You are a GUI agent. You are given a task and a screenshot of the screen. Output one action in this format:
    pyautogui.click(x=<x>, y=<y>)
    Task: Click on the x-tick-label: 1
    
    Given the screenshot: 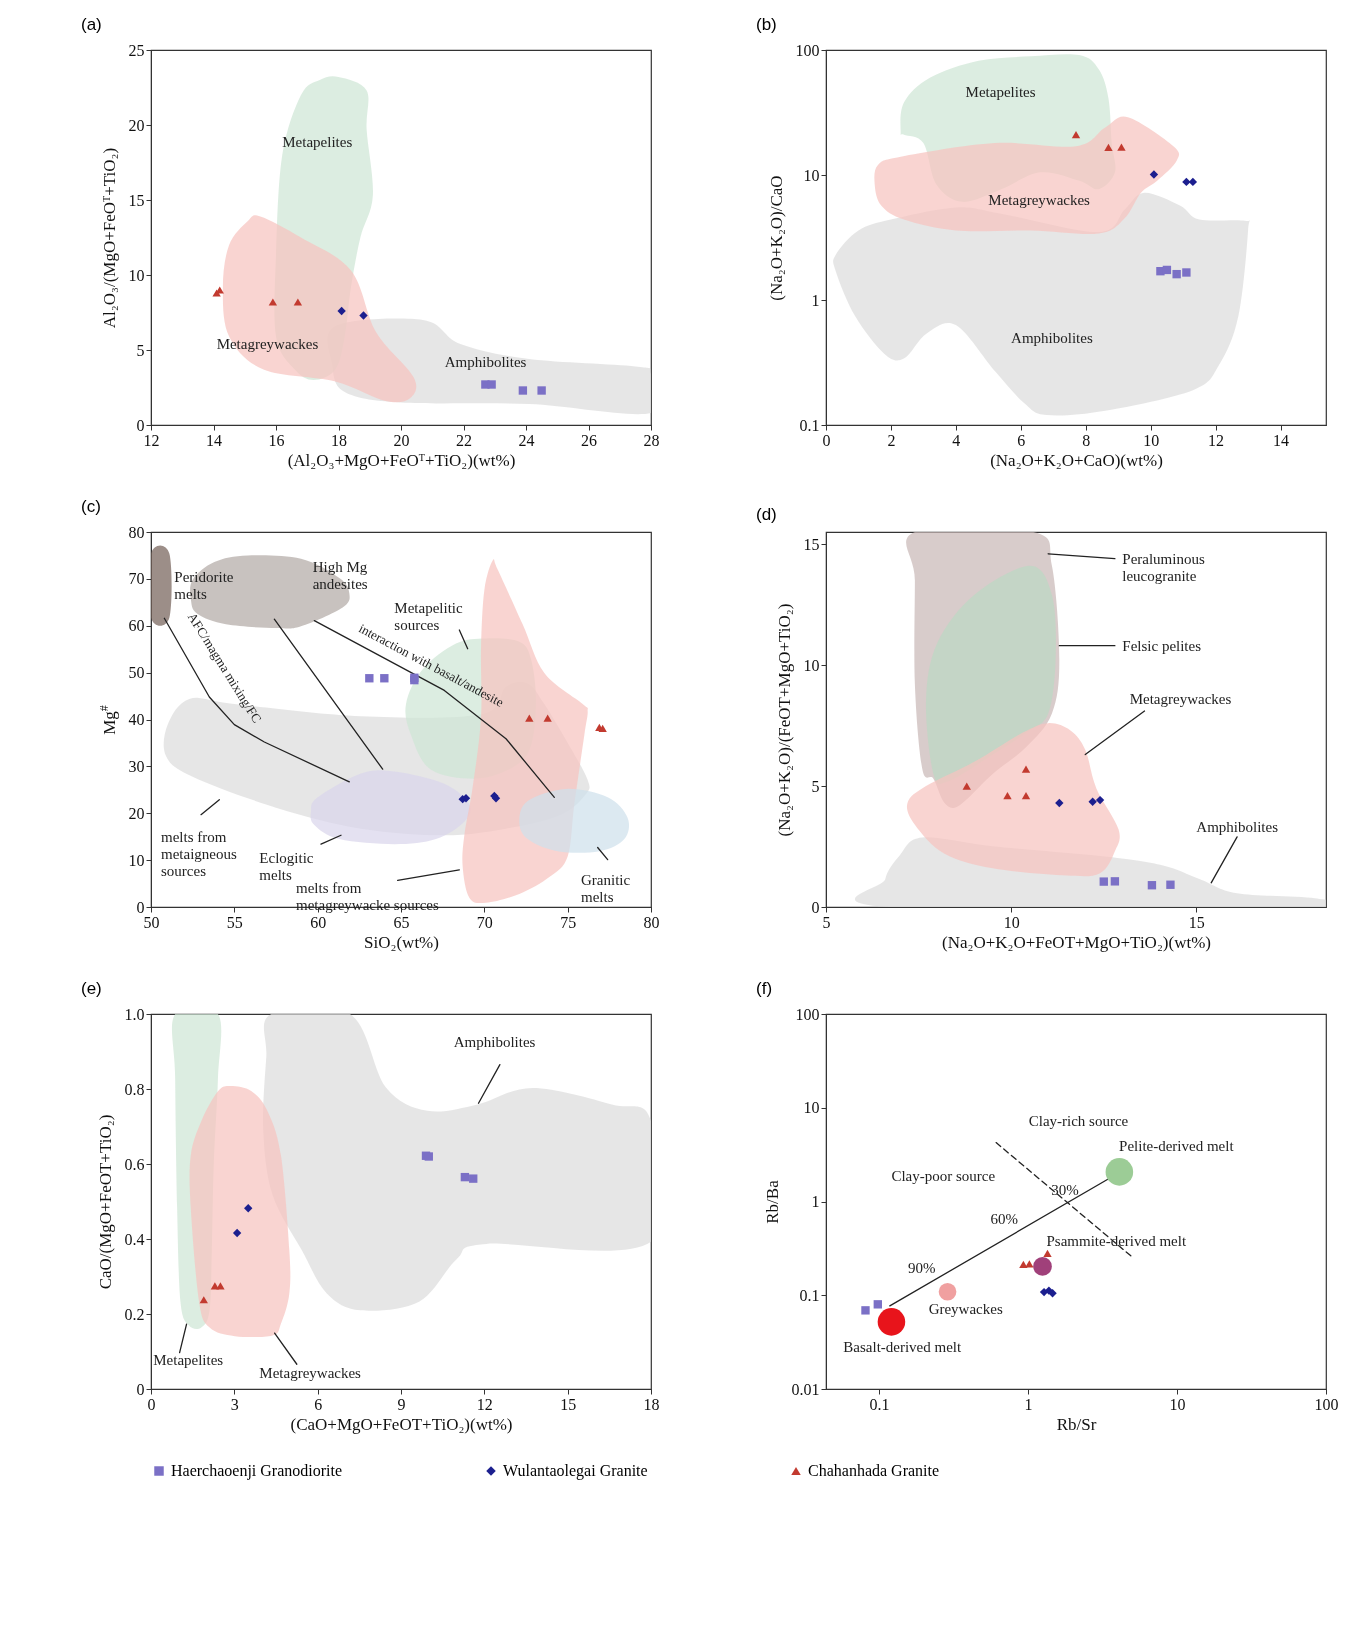 What is the action you would take?
    pyautogui.click(x=1028, y=1404)
    